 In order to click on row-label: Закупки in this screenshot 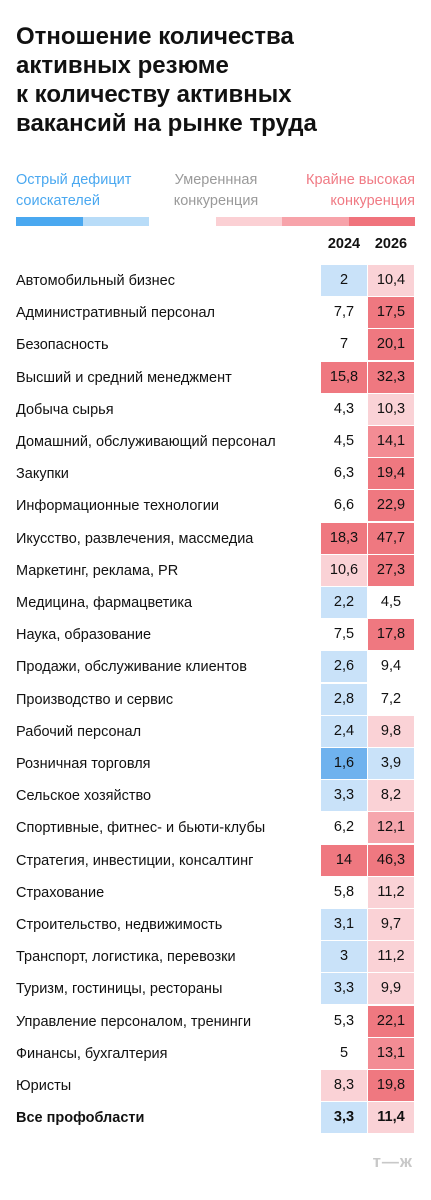, I will do `click(42, 474)`.